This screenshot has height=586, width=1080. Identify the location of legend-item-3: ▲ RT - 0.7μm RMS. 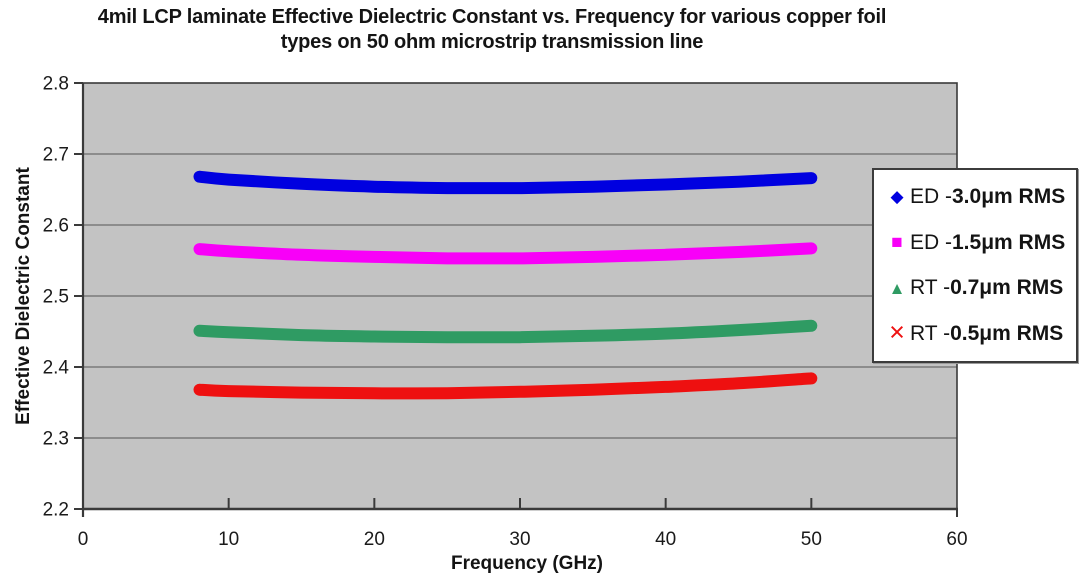
(979, 288).